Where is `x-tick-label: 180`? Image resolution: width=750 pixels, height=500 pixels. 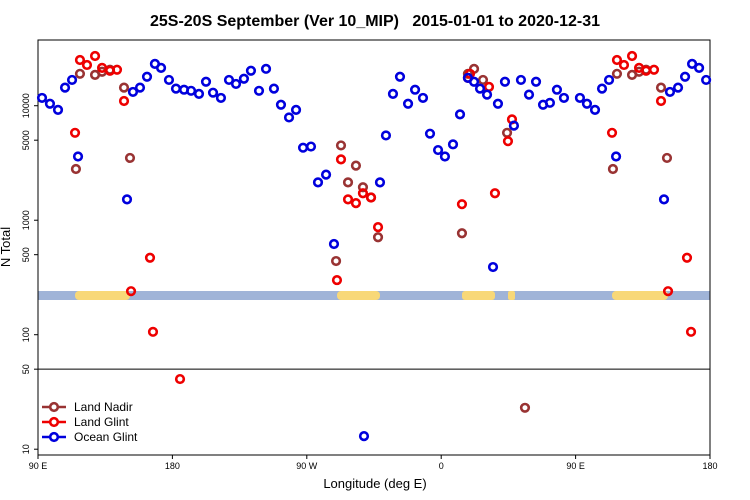 x-tick-label: 180 is located at coordinates (709, 466).